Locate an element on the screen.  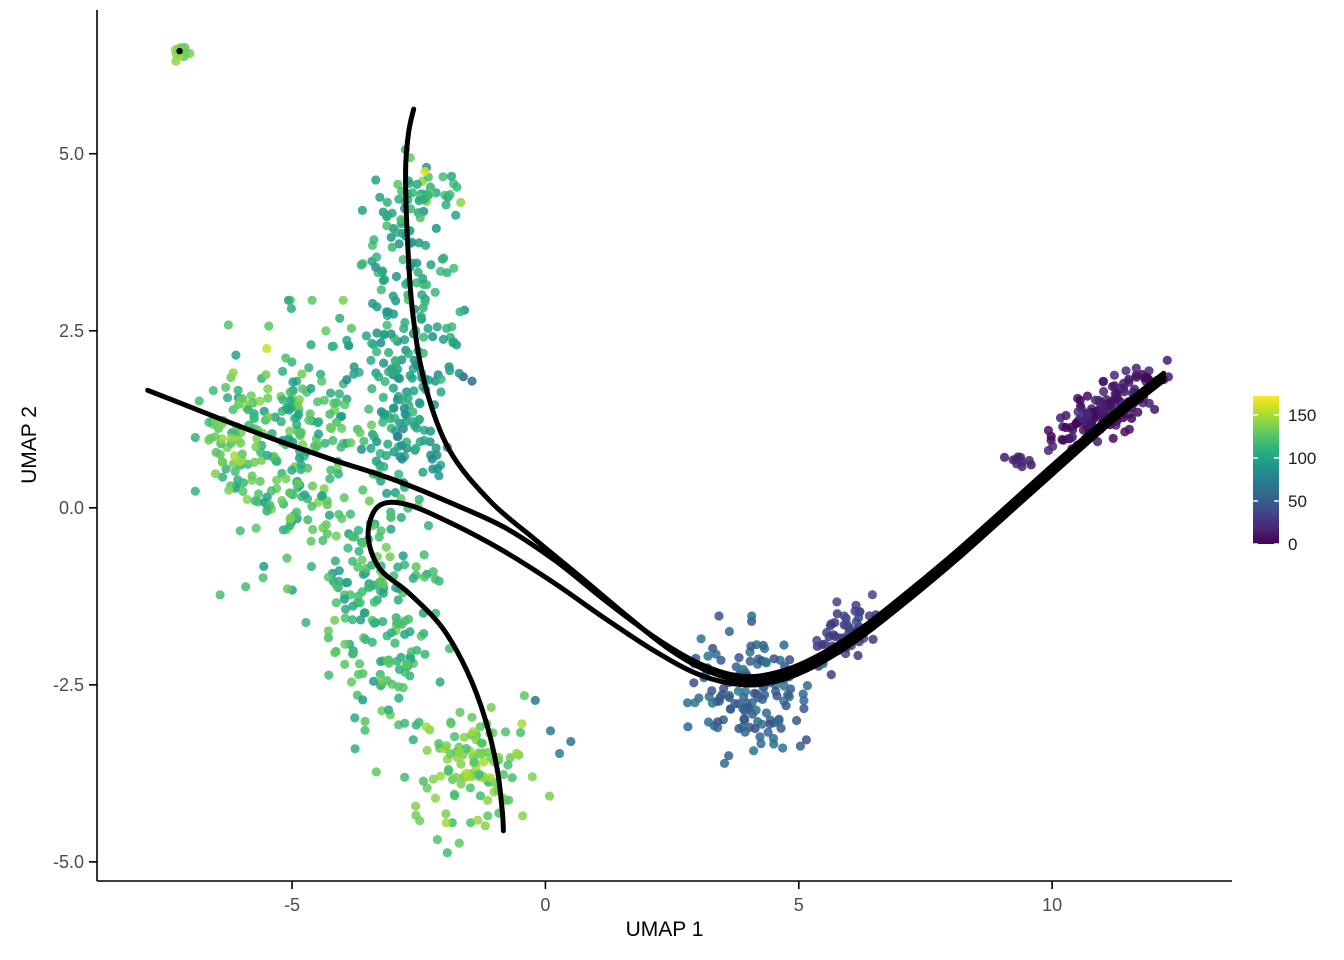
x-axis-ticks: -5 0 5 10 is located at coordinates (673, 898).